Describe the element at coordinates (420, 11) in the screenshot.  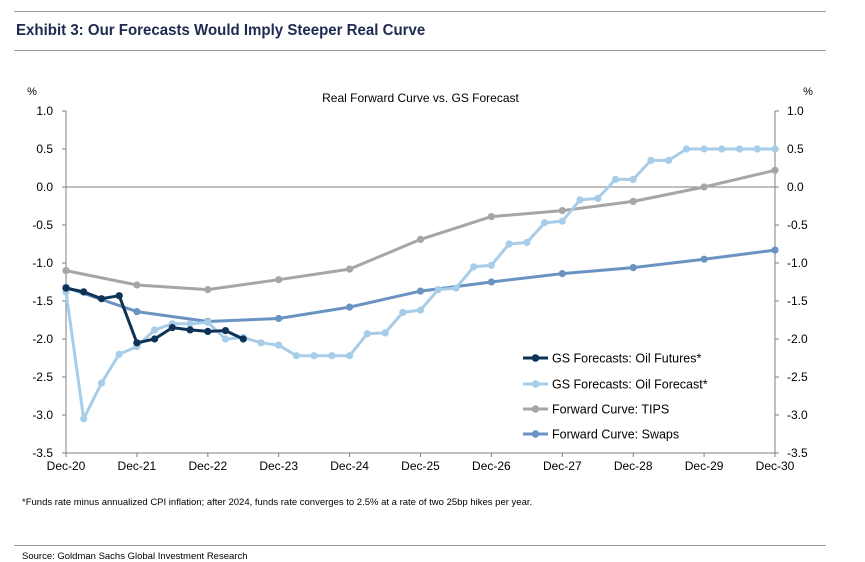
I see `top-rule` at that location.